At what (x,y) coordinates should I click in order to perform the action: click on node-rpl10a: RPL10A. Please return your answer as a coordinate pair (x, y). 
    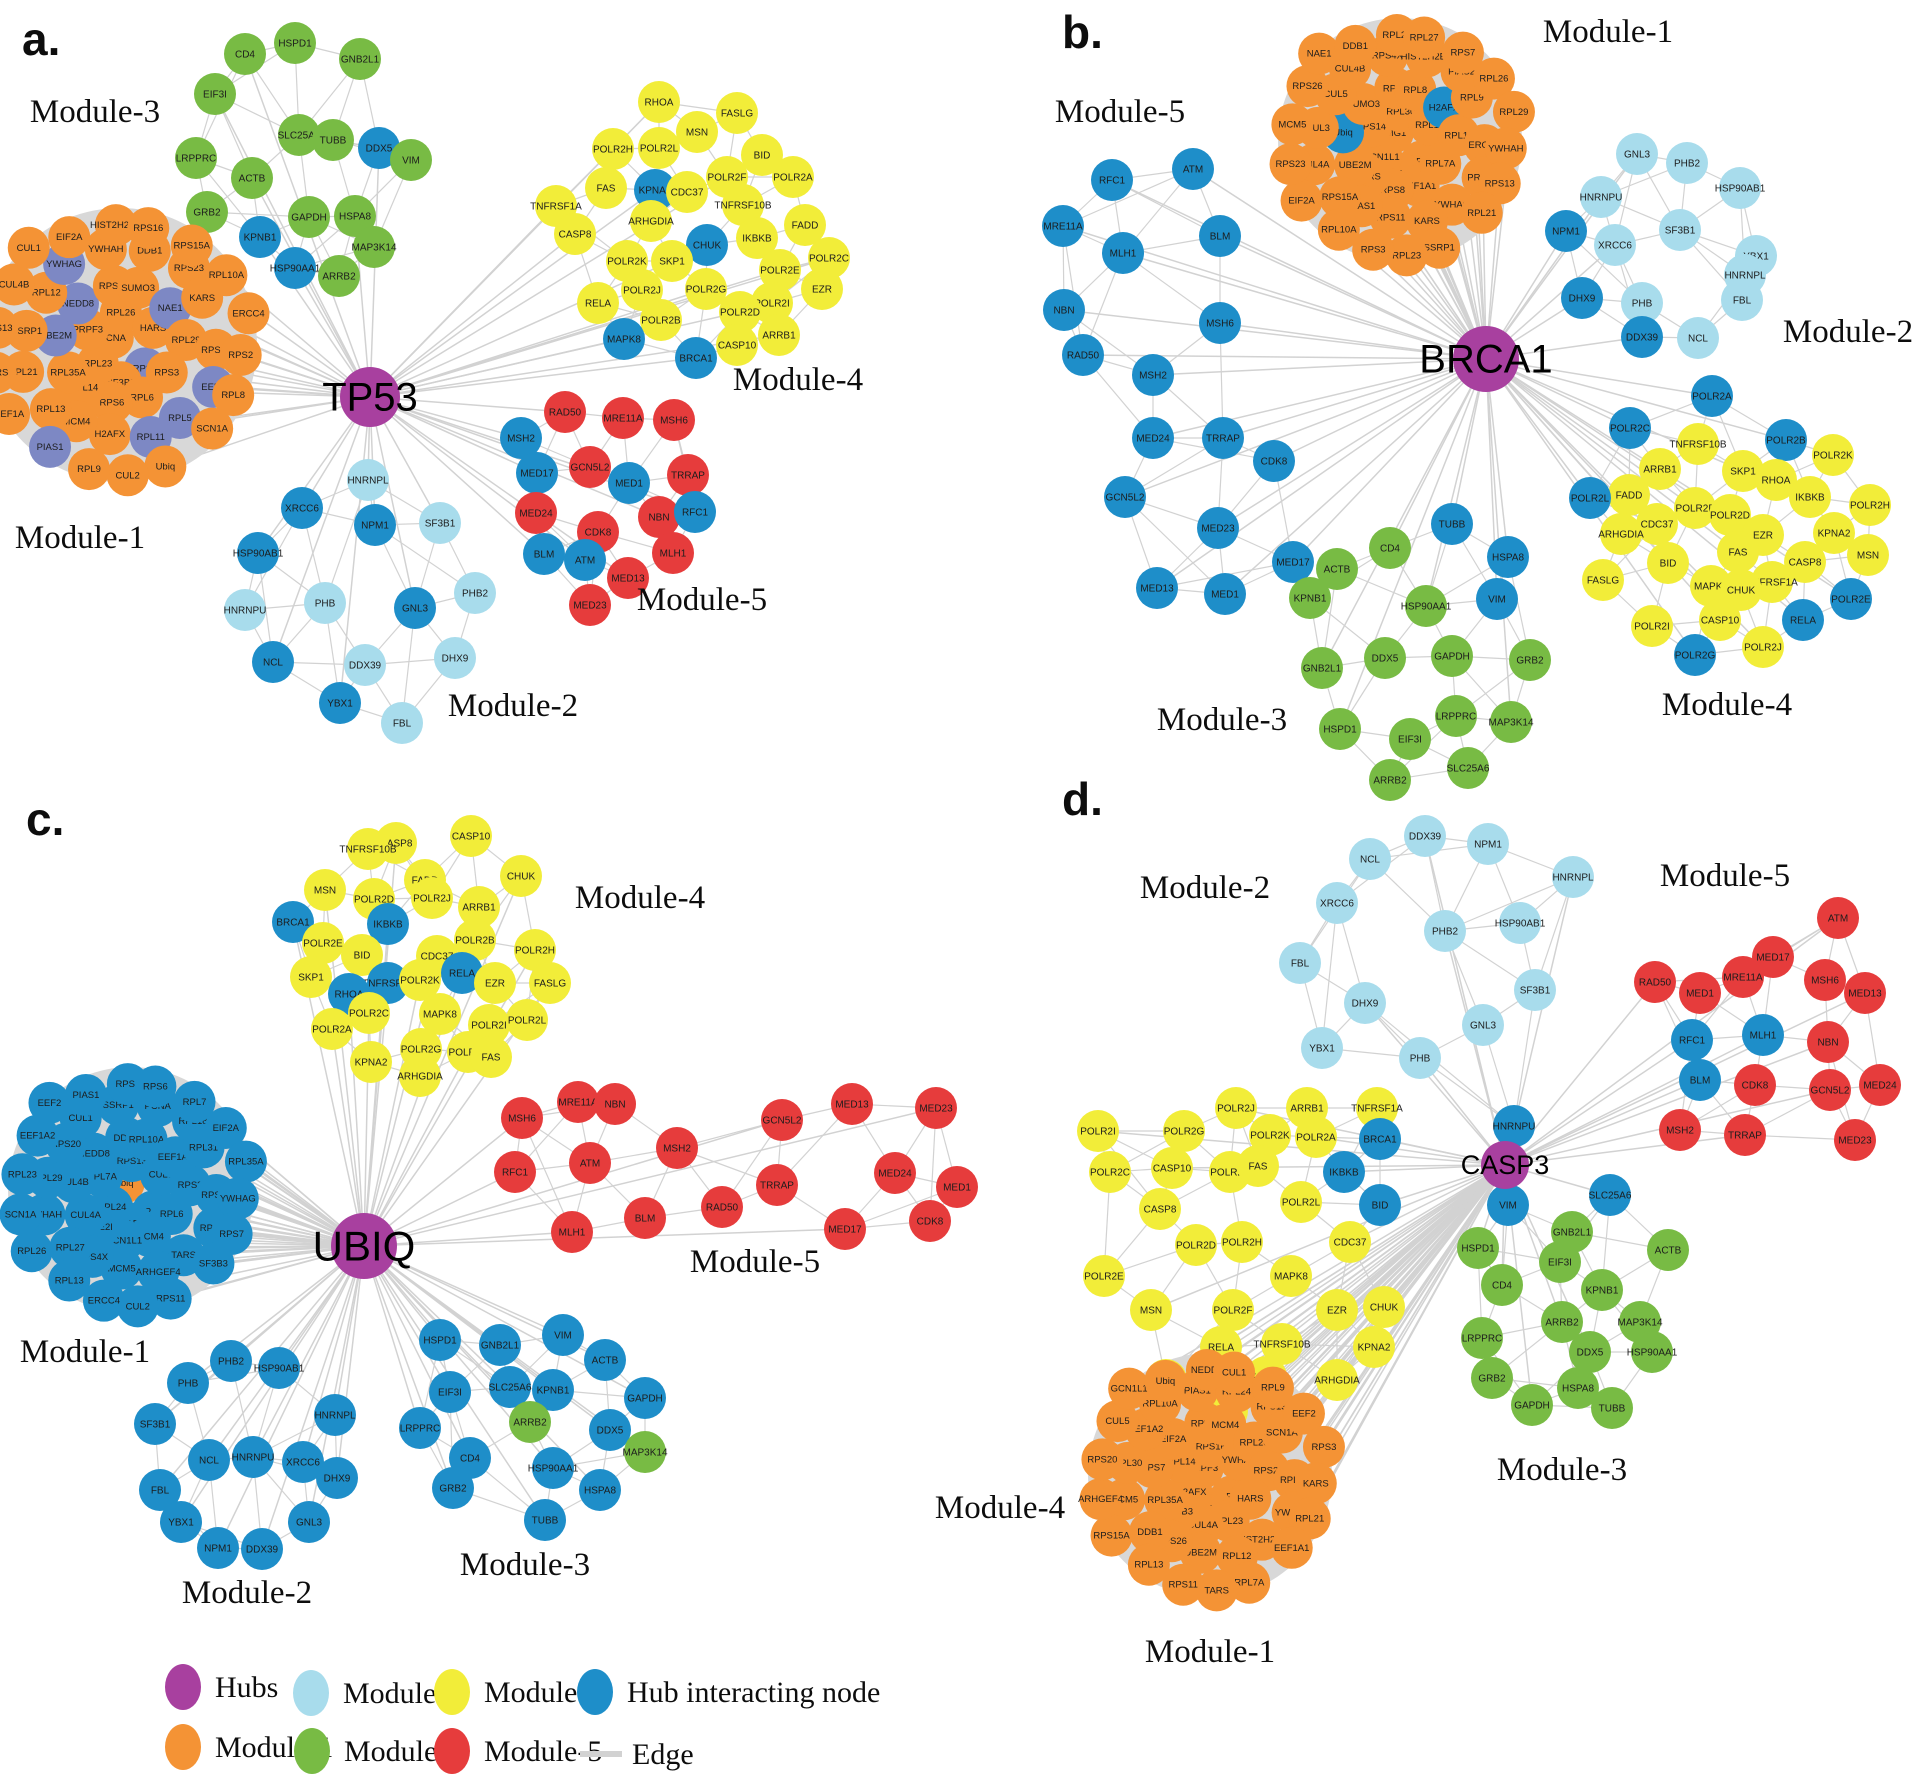
    Looking at the image, I should click on (226, 275).